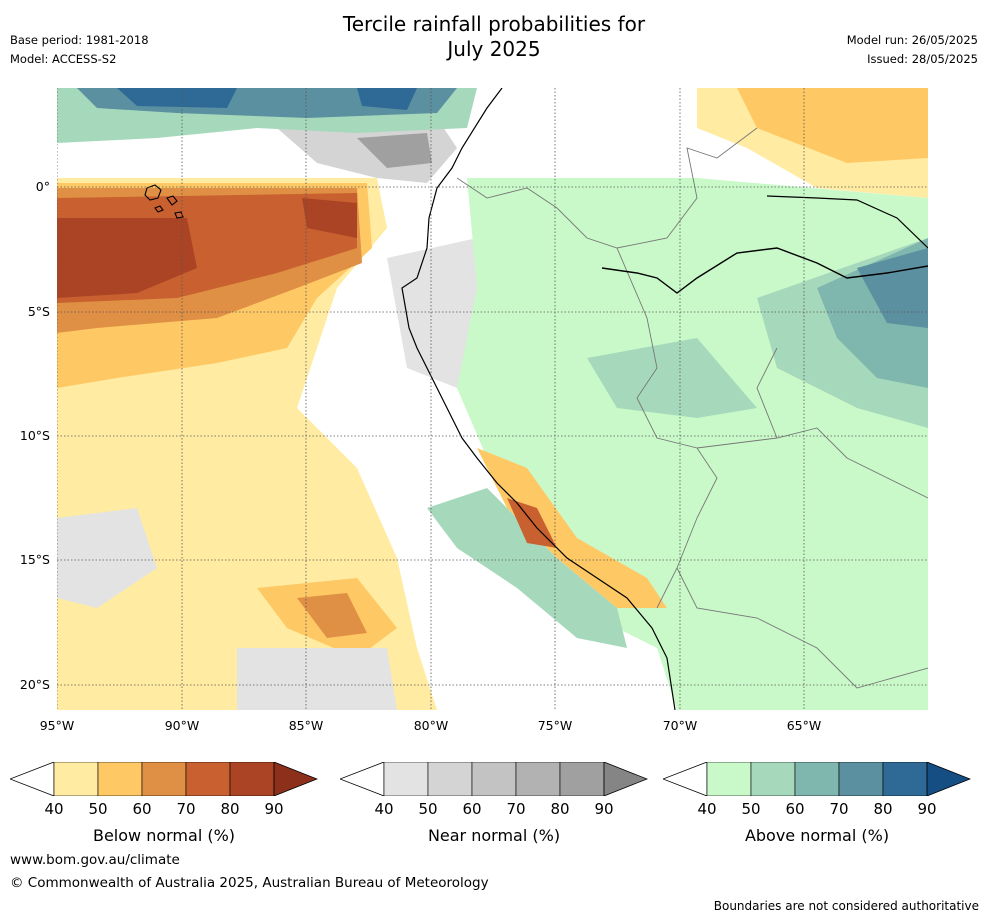 Image resolution: width=988 pixels, height=919 pixels. I want to click on lon-label-80w: 80°W, so click(431, 725).